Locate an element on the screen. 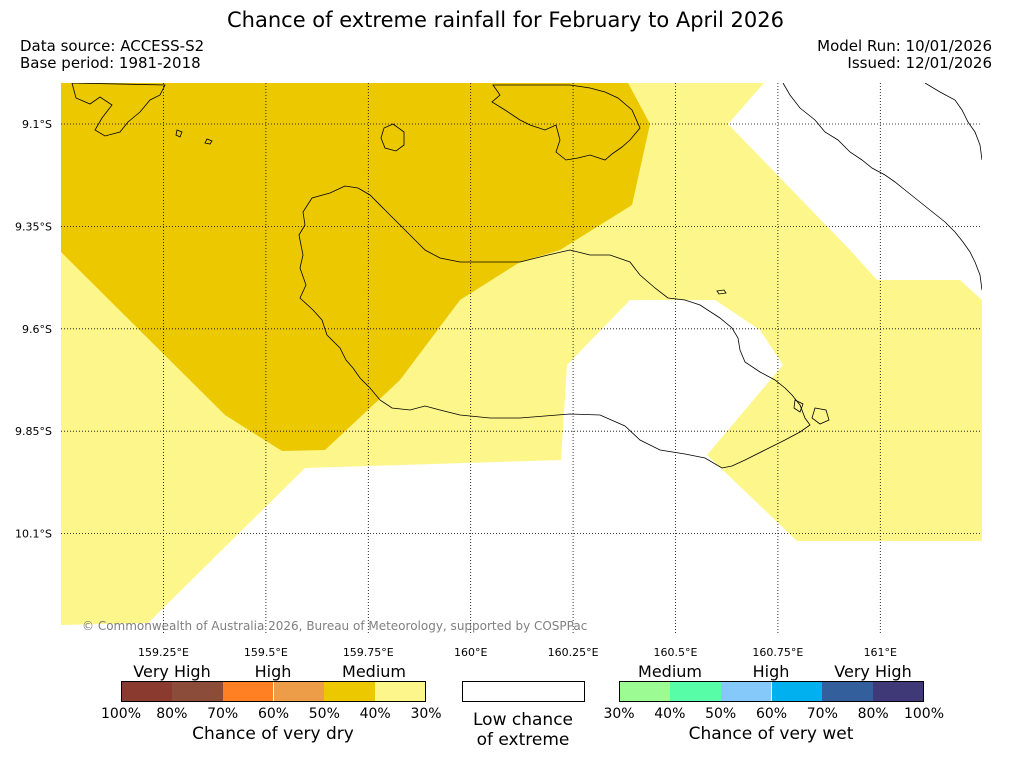  wet-tick-5: 80% is located at coordinates (873, 714).